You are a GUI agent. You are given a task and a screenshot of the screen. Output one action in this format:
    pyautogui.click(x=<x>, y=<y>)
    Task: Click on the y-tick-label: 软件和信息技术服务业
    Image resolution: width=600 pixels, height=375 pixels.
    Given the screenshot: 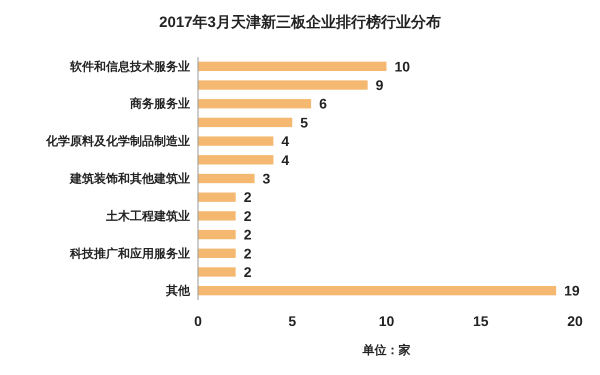 What is the action you would take?
    pyautogui.click(x=129, y=66)
    